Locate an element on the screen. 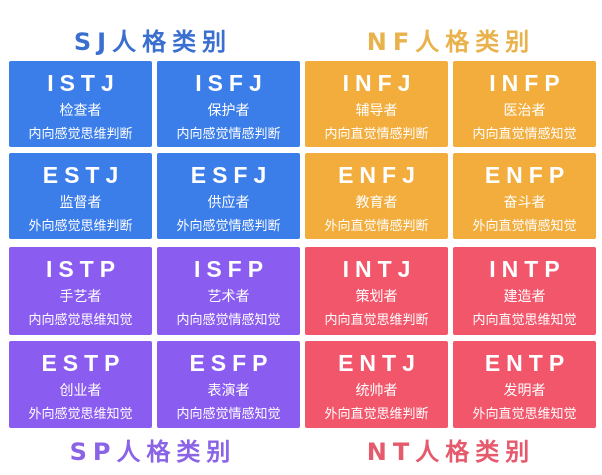 The height and width of the screenshot is (475, 602). type-description: 内向感觉情感判断 is located at coordinates (228, 134).